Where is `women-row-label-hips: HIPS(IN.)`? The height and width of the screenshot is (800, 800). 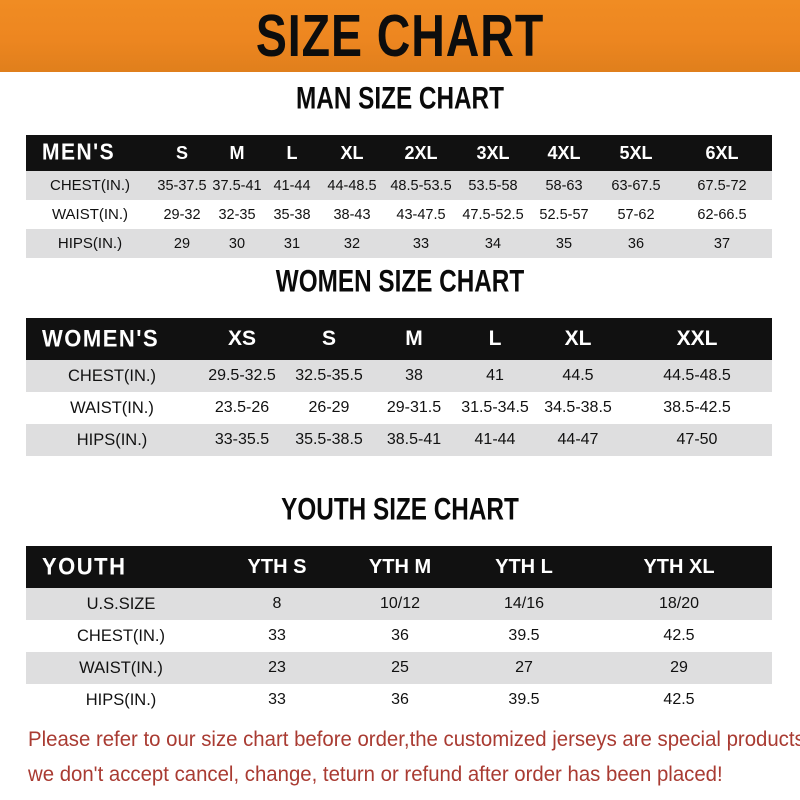 women-row-label-hips: HIPS(IN.) is located at coordinates (112, 439).